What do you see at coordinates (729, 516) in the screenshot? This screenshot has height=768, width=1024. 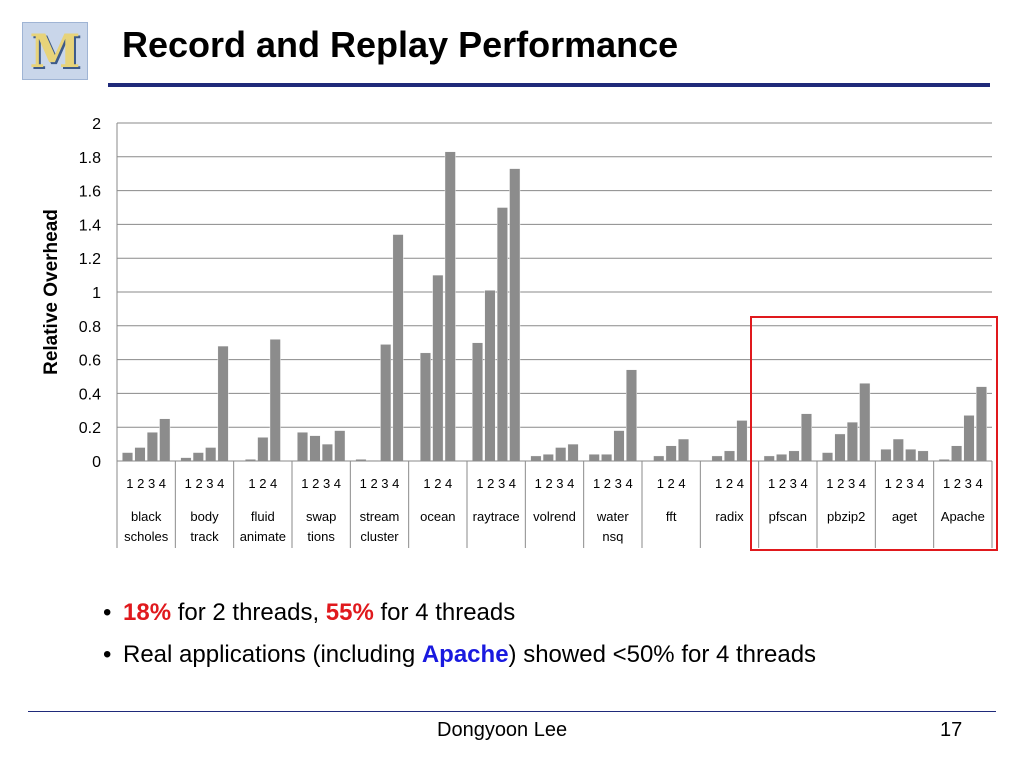 I see `benchmark-label: radix` at bounding box center [729, 516].